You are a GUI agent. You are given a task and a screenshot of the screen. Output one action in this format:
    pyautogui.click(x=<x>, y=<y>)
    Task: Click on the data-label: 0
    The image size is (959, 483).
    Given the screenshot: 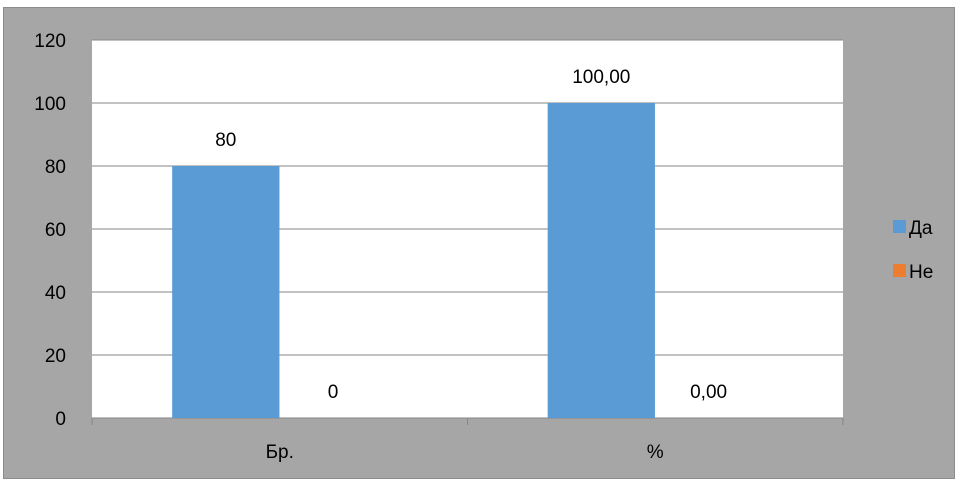 What is the action you would take?
    pyautogui.click(x=333, y=392)
    